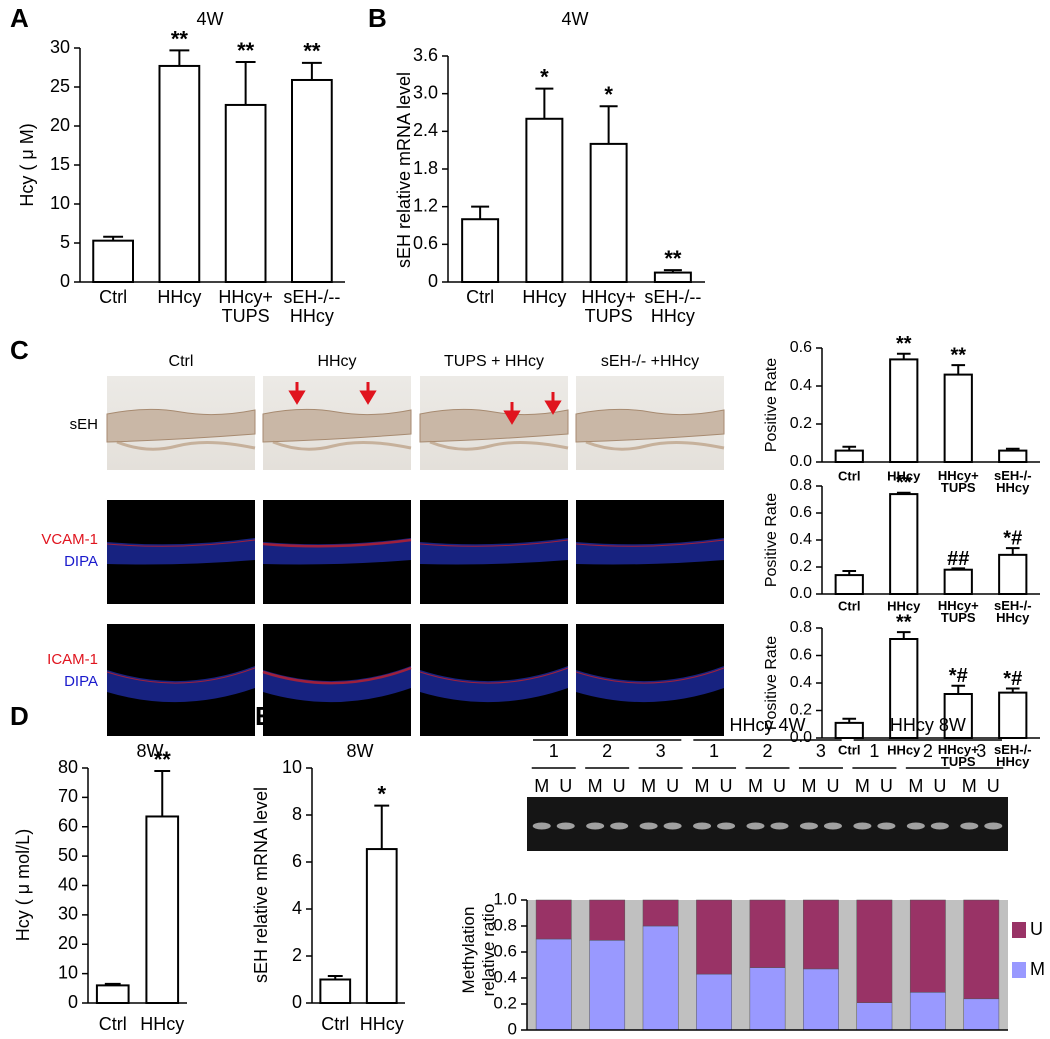 The image size is (1050, 1039). Describe the element at coordinates (336, 361) in the screenshot. I see `column-label: HHcy` at that location.